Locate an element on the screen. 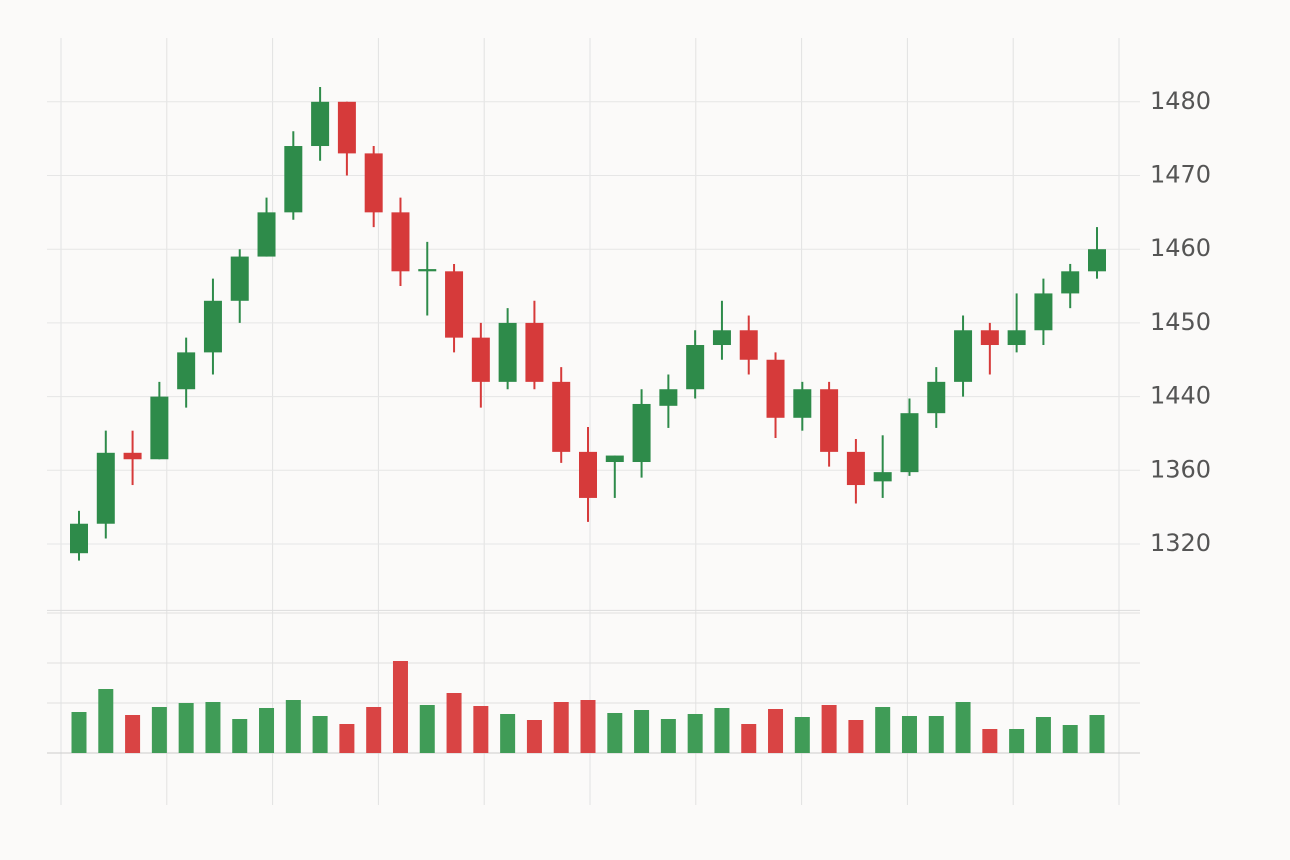  y-tick-label: 1470 is located at coordinates (1180, 175).